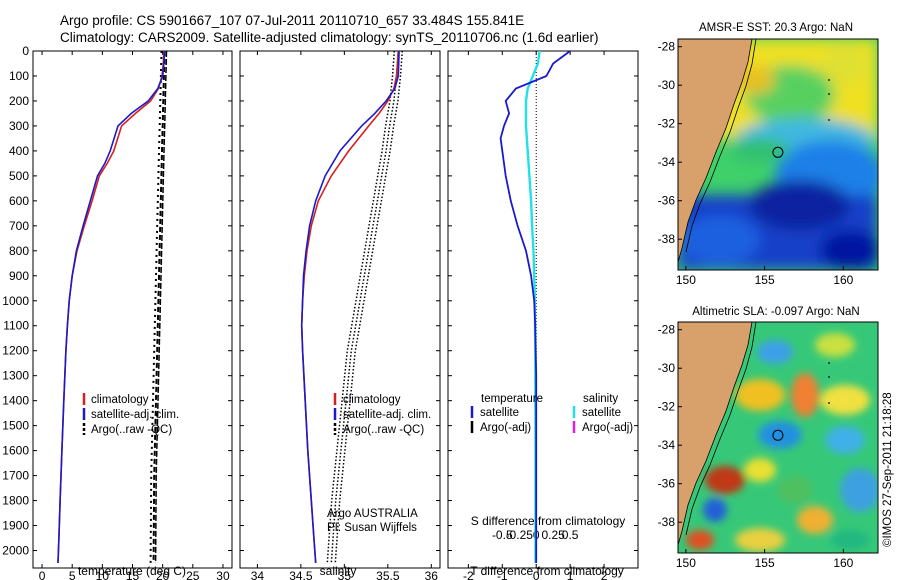 The height and width of the screenshot is (580, 900). Describe the element at coordinates (570, 535) in the screenshot. I see `salinity-scale-label: 0.5` at that location.